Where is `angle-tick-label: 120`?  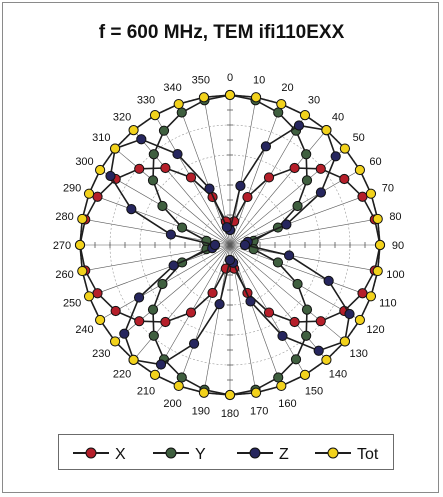
angle-tick-label: 120 is located at coordinates (375, 330).